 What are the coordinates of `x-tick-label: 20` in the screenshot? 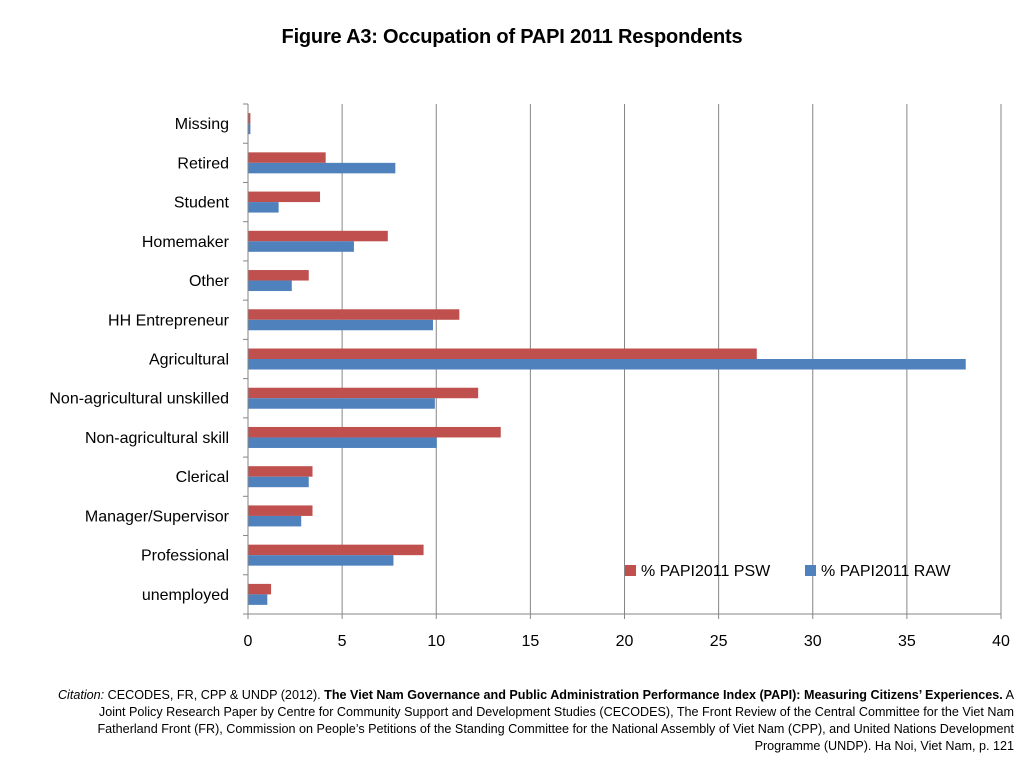 It's located at (625, 641).